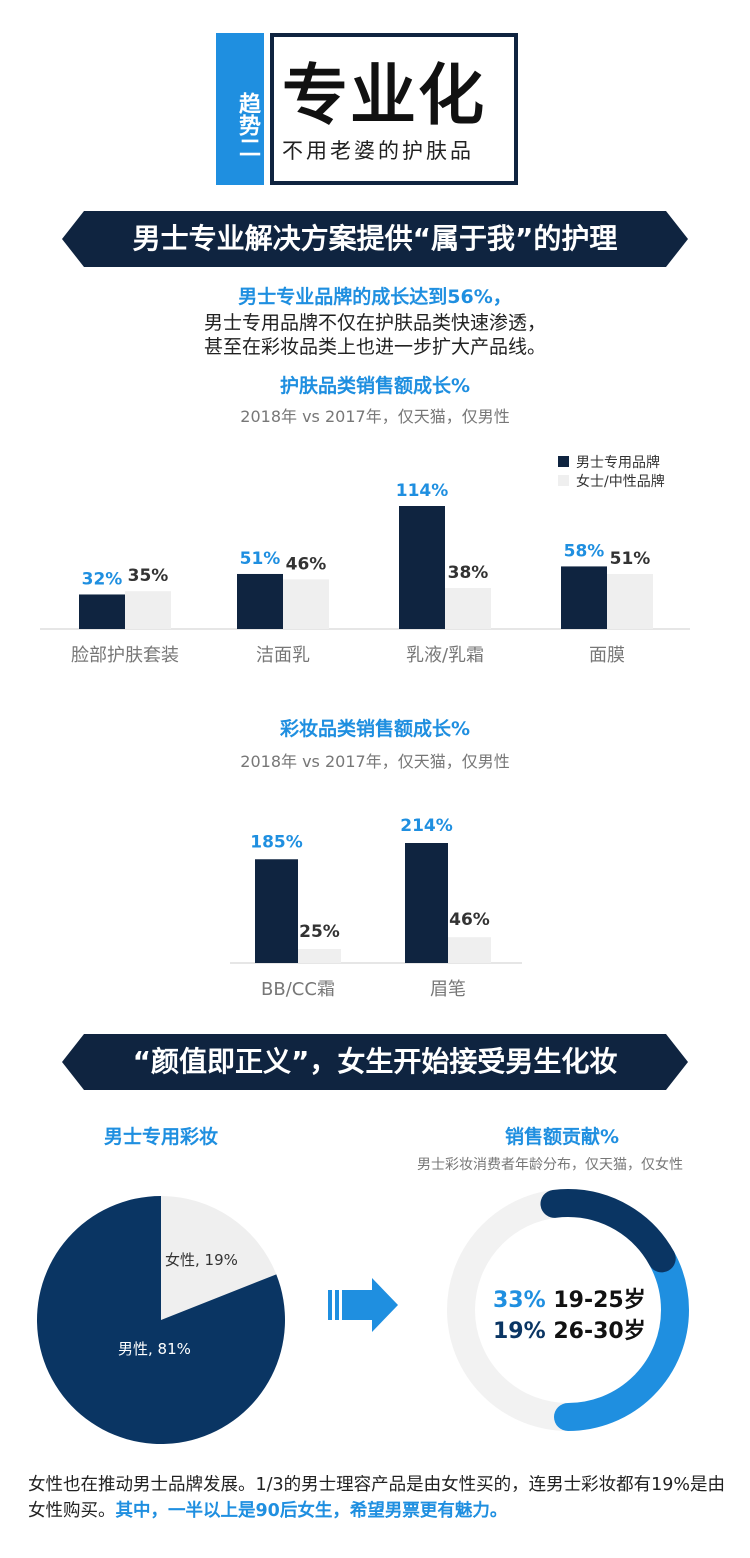 This screenshot has width=750, height=1558. I want to click on legend-label-female: 女士/中性品牌, so click(620, 481).